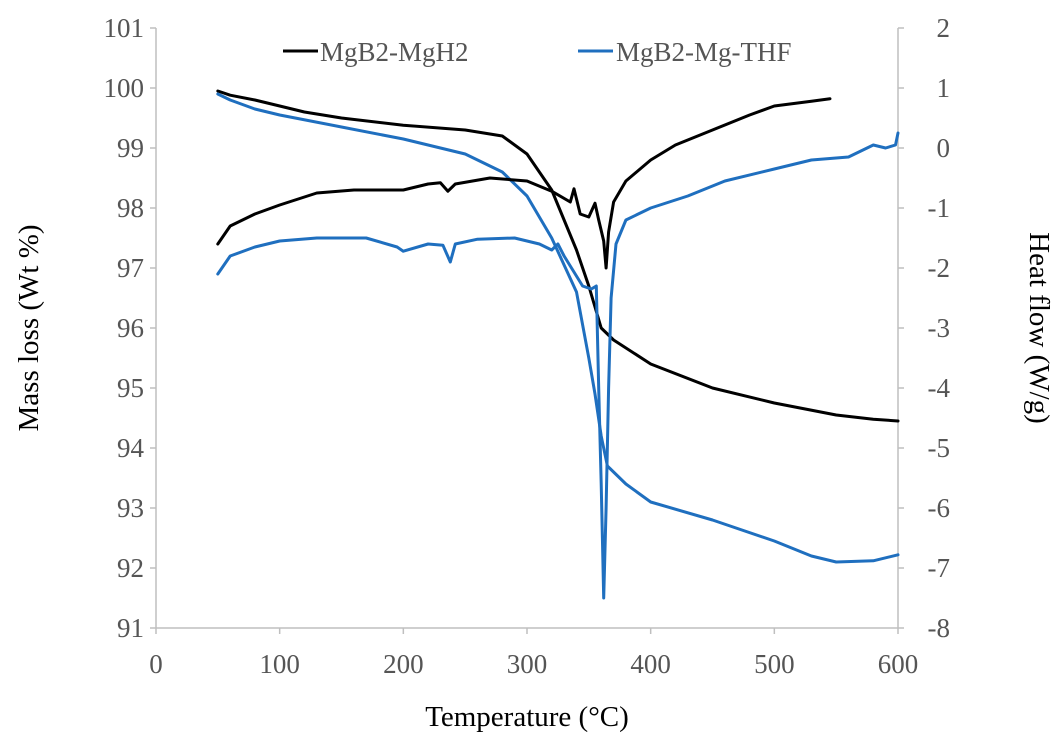 The height and width of the screenshot is (734, 1054). Describe the element at coordinates (131, 448) in the screenshot. I see `y-tick-label: 94` at that location.